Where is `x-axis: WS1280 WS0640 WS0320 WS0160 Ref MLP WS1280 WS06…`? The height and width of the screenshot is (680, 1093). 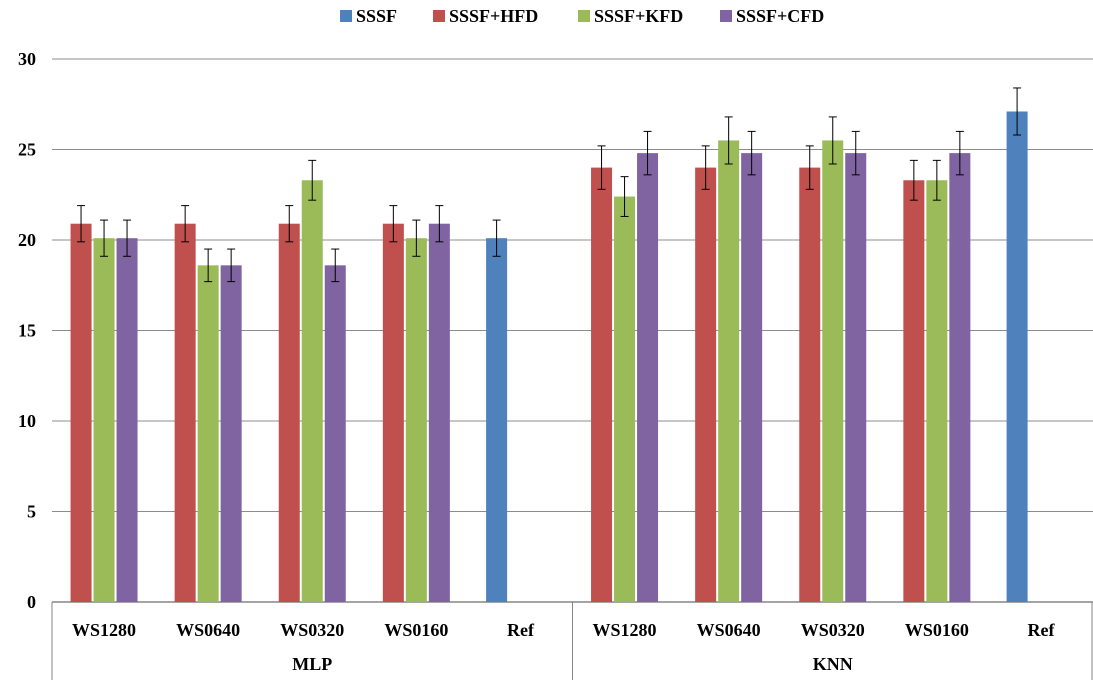 x-axis: WS1280 WS0640 WS0320 WS0160 Ref MLP WS1280 WS06… is located at coordinates (572, 641).